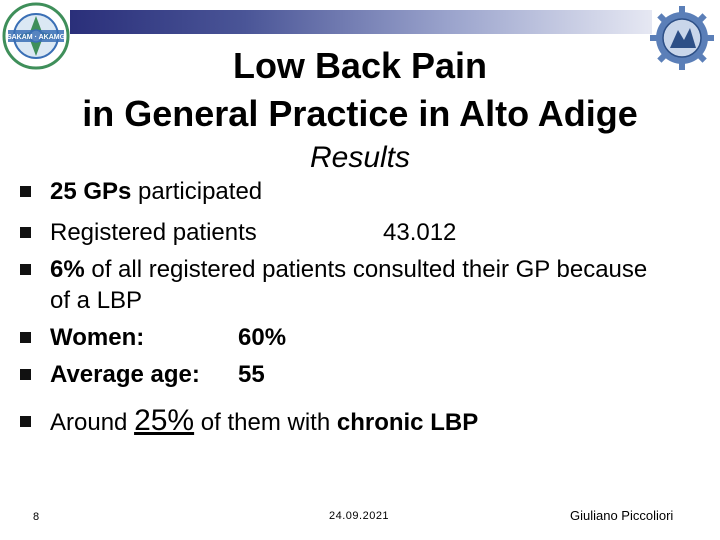 The width and height of the screenshot is (720, 540). I want to click on page-number: 8, so click(36, 517).